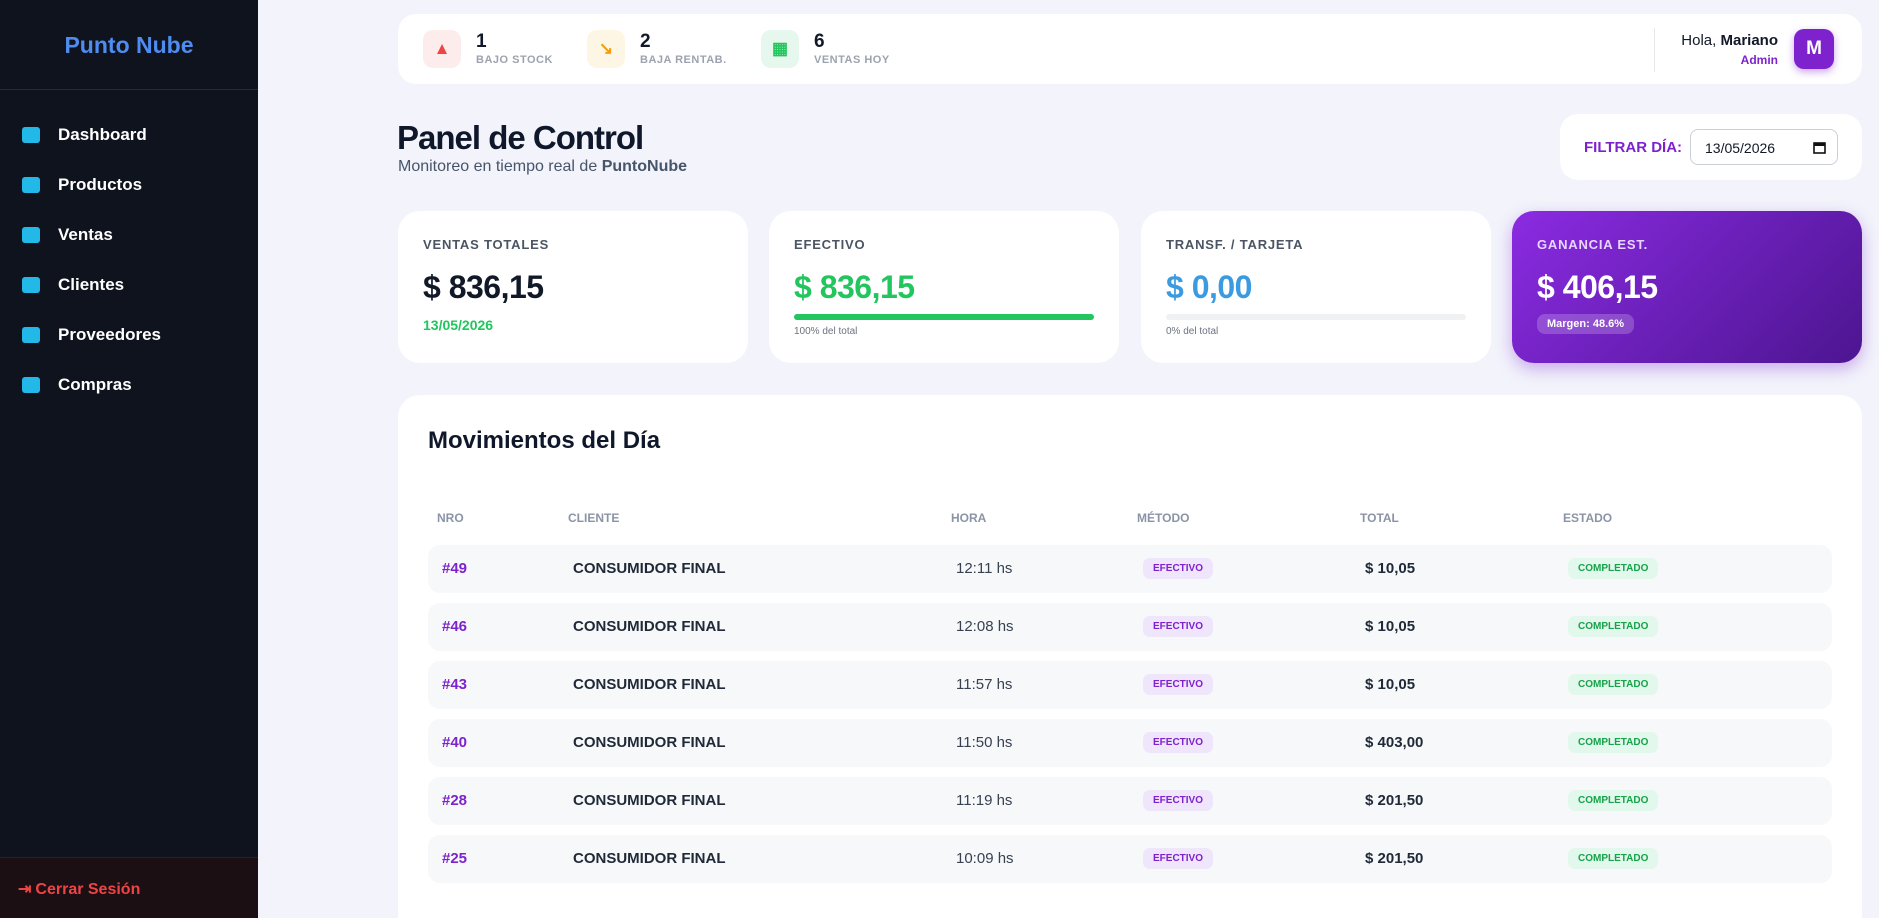 This screenshot has width=1879, height=918. I want to click on column-header: MÉTODO, so click(1163, 518).